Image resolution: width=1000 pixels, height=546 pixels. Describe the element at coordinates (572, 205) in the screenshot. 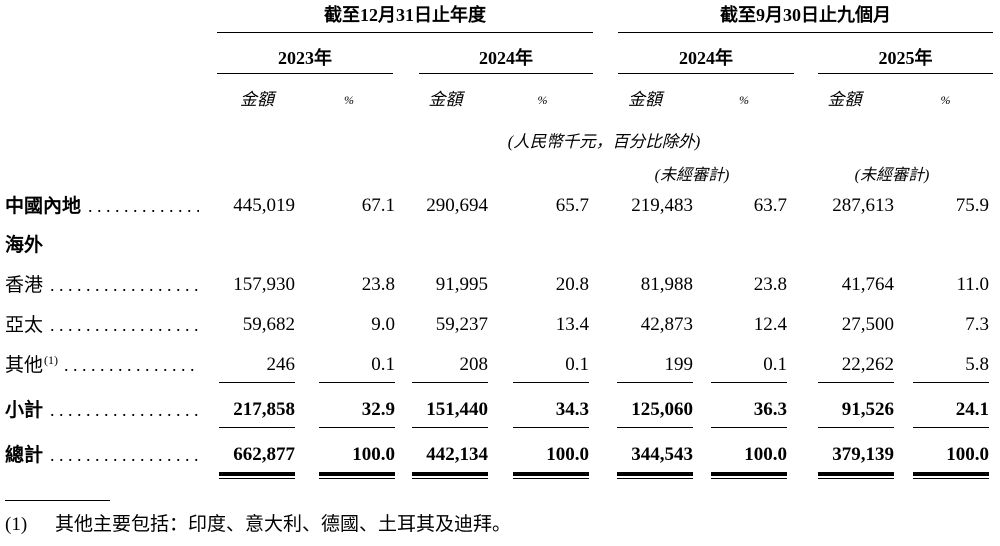

I see `percent-value: 65.7` at that location.